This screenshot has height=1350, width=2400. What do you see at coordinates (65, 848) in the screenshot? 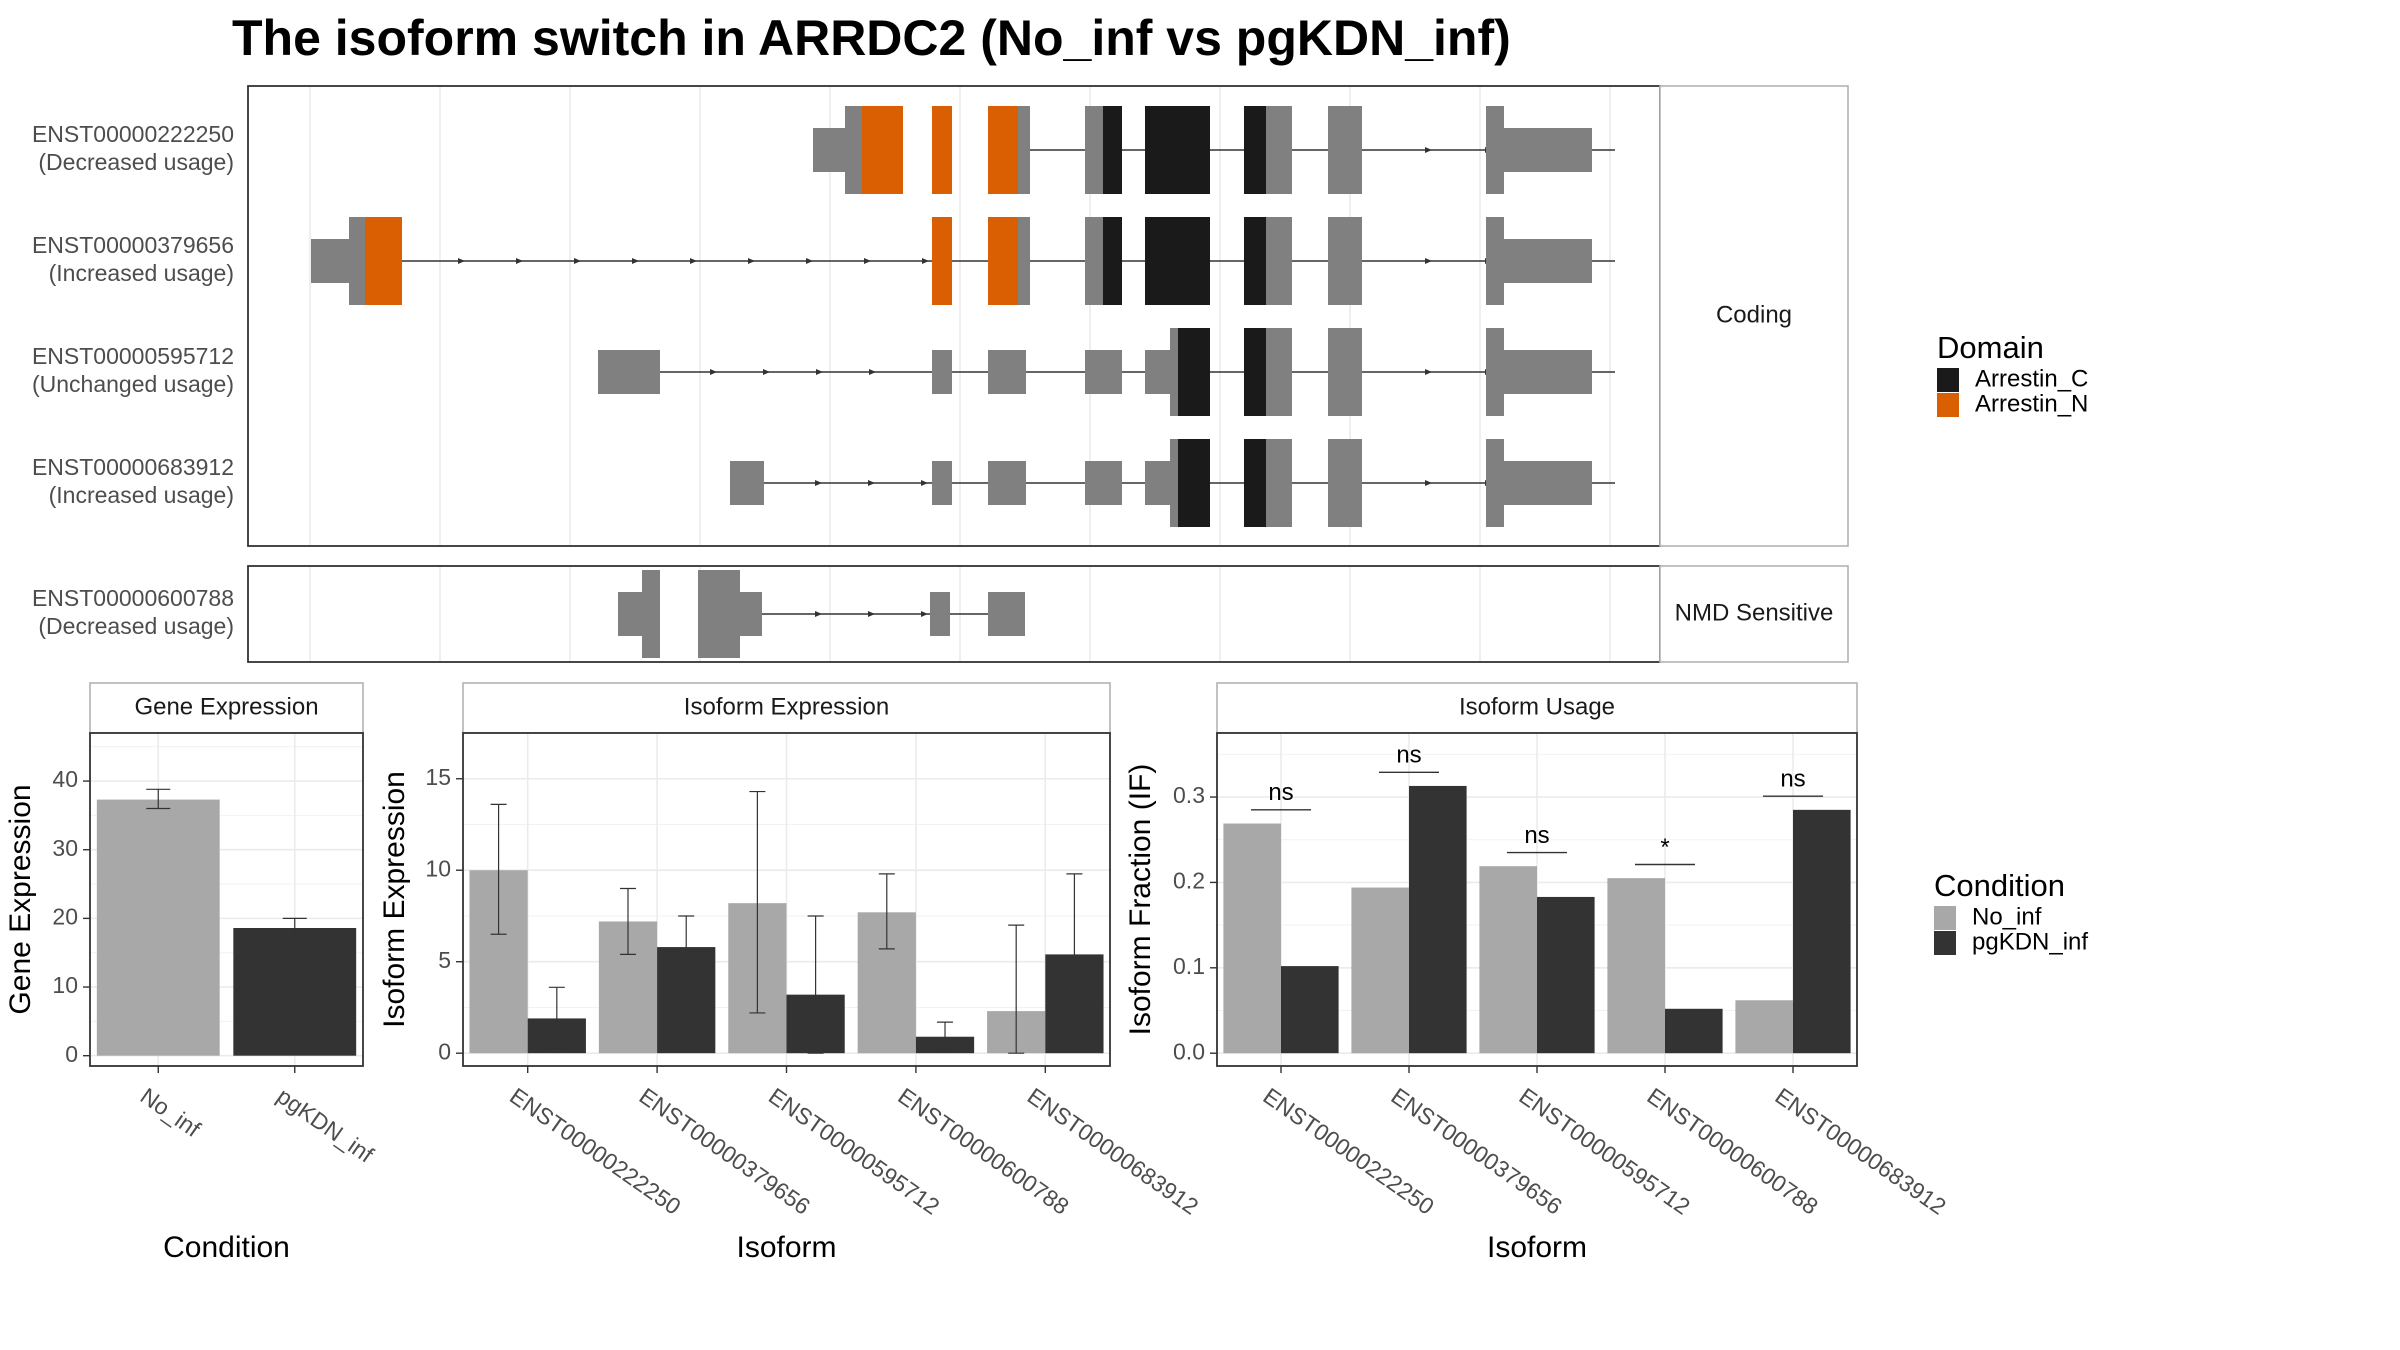
I see `y-tick-label: 30` at bounding box center [65, 848].